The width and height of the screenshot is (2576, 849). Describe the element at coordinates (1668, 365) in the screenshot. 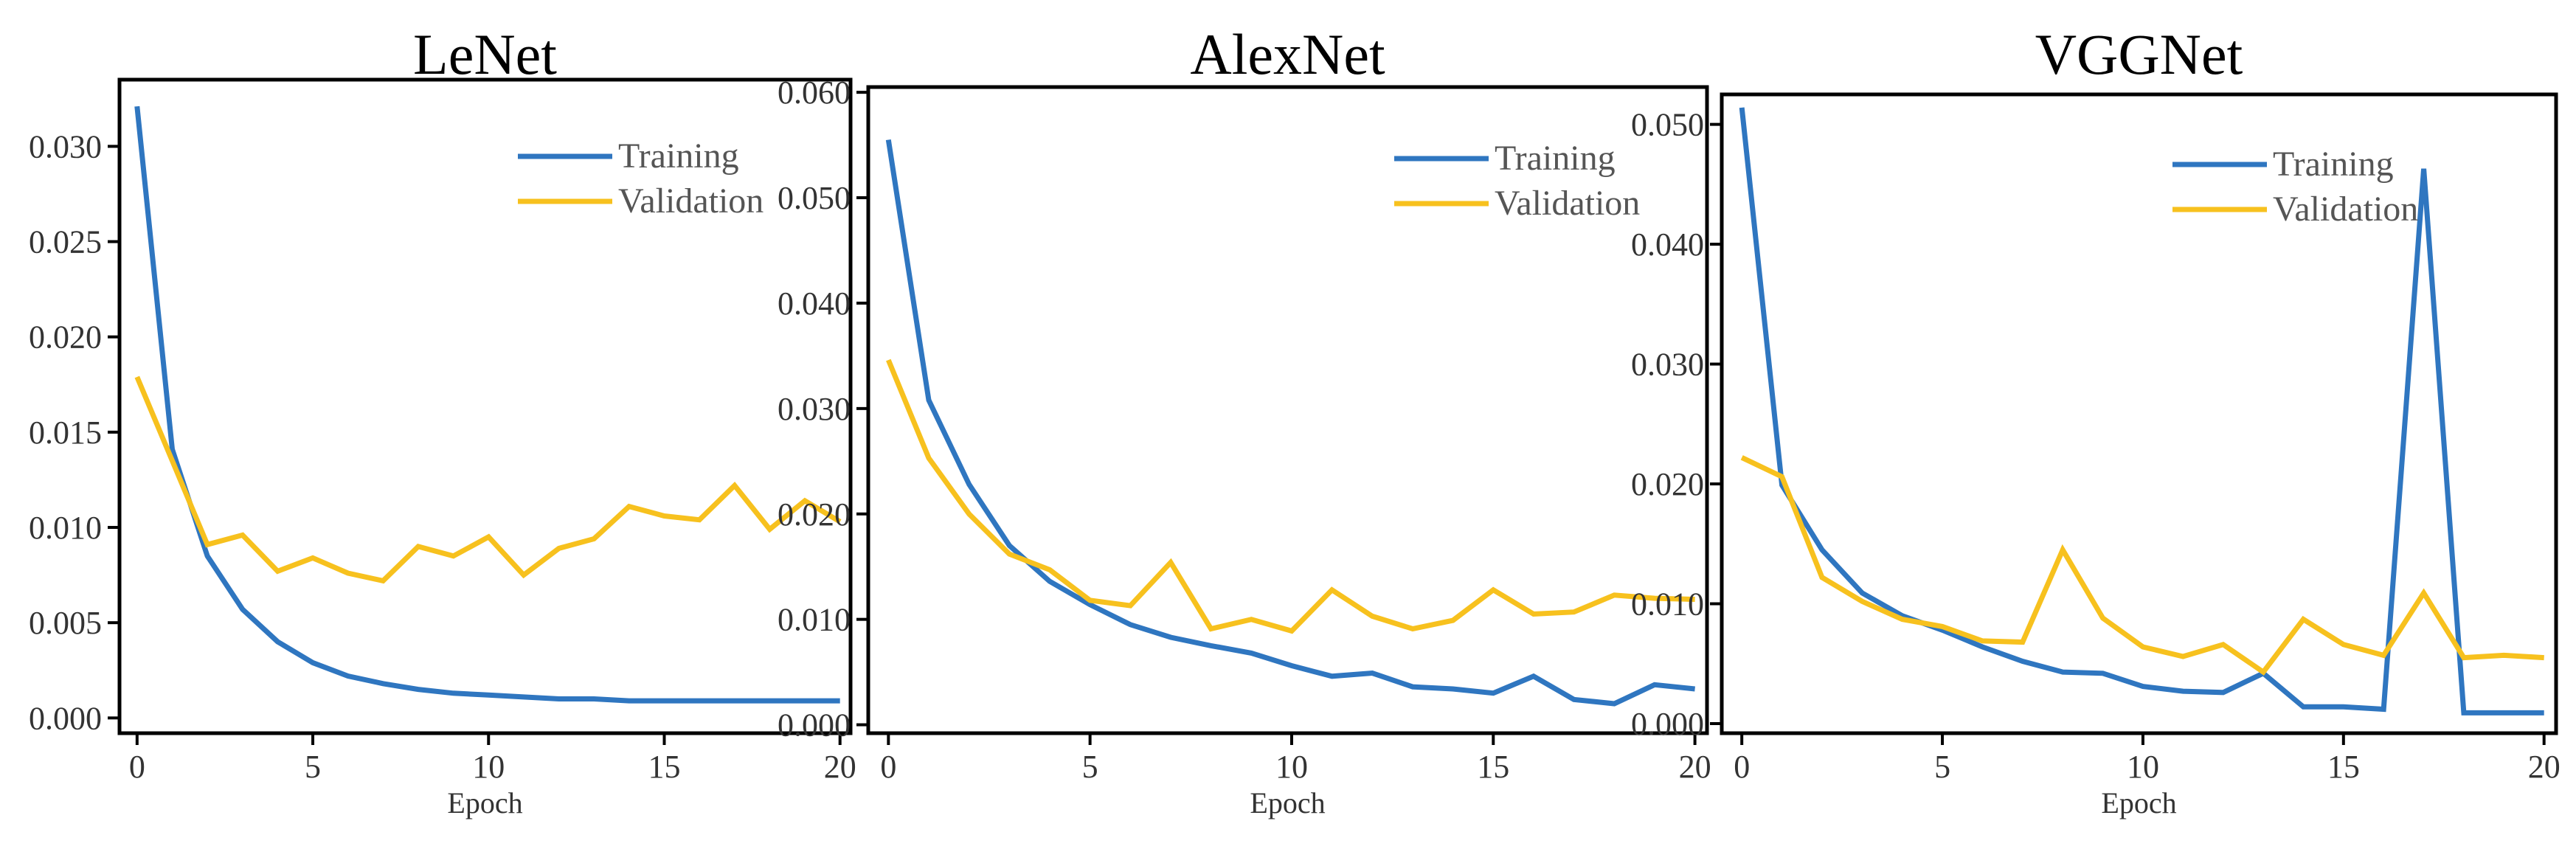

I see `y-tick-label-vggnet: 0.030` at that location.